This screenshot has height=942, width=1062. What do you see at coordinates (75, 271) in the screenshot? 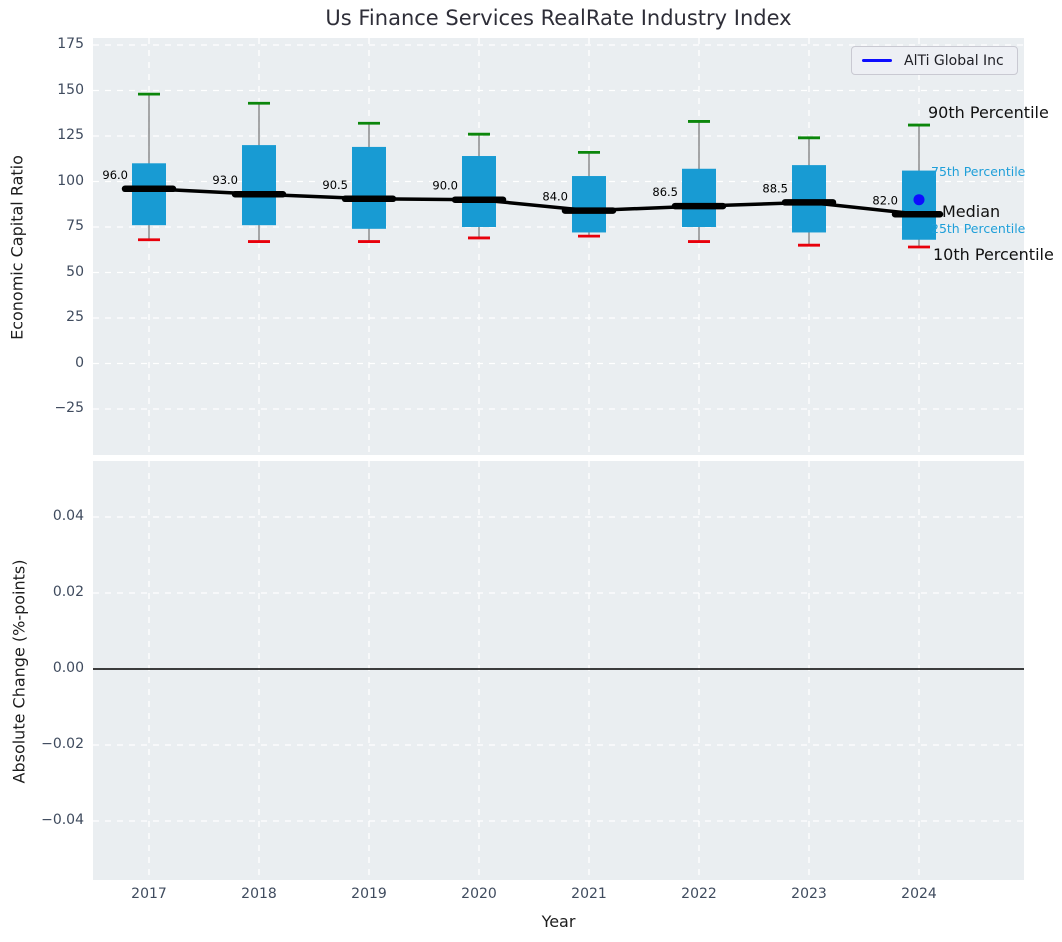
I see `y-tick-label: 50` at bounding box center [75, 271].